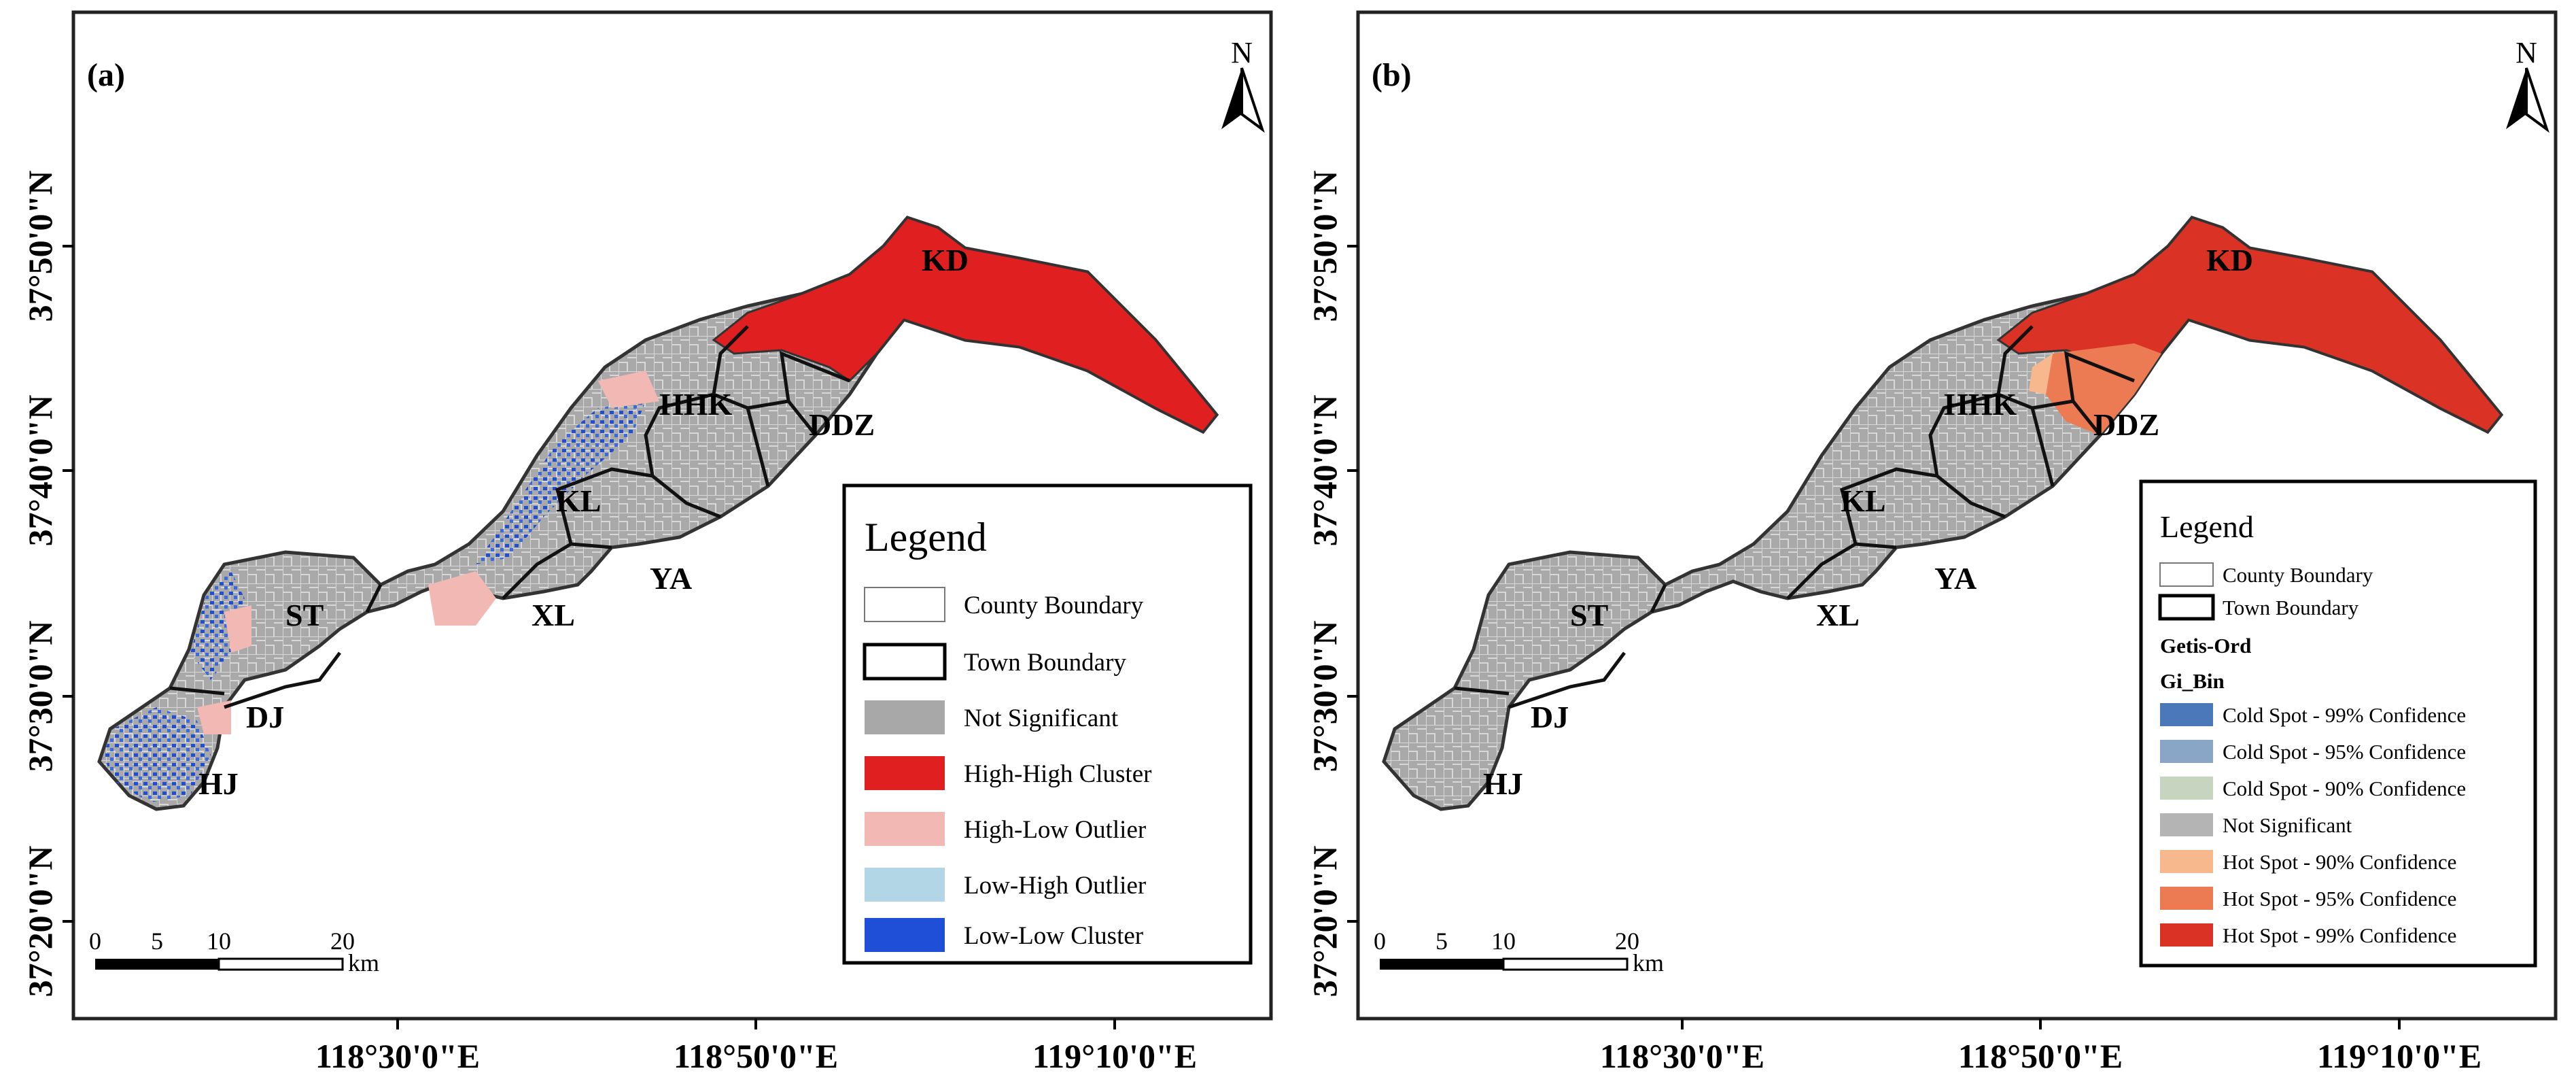 The height and width of the screenshot is (1073, 2576). Describe the element at coordinates (905, 829) in the screenshot. I see `legend-swatch-high-low` at that location.